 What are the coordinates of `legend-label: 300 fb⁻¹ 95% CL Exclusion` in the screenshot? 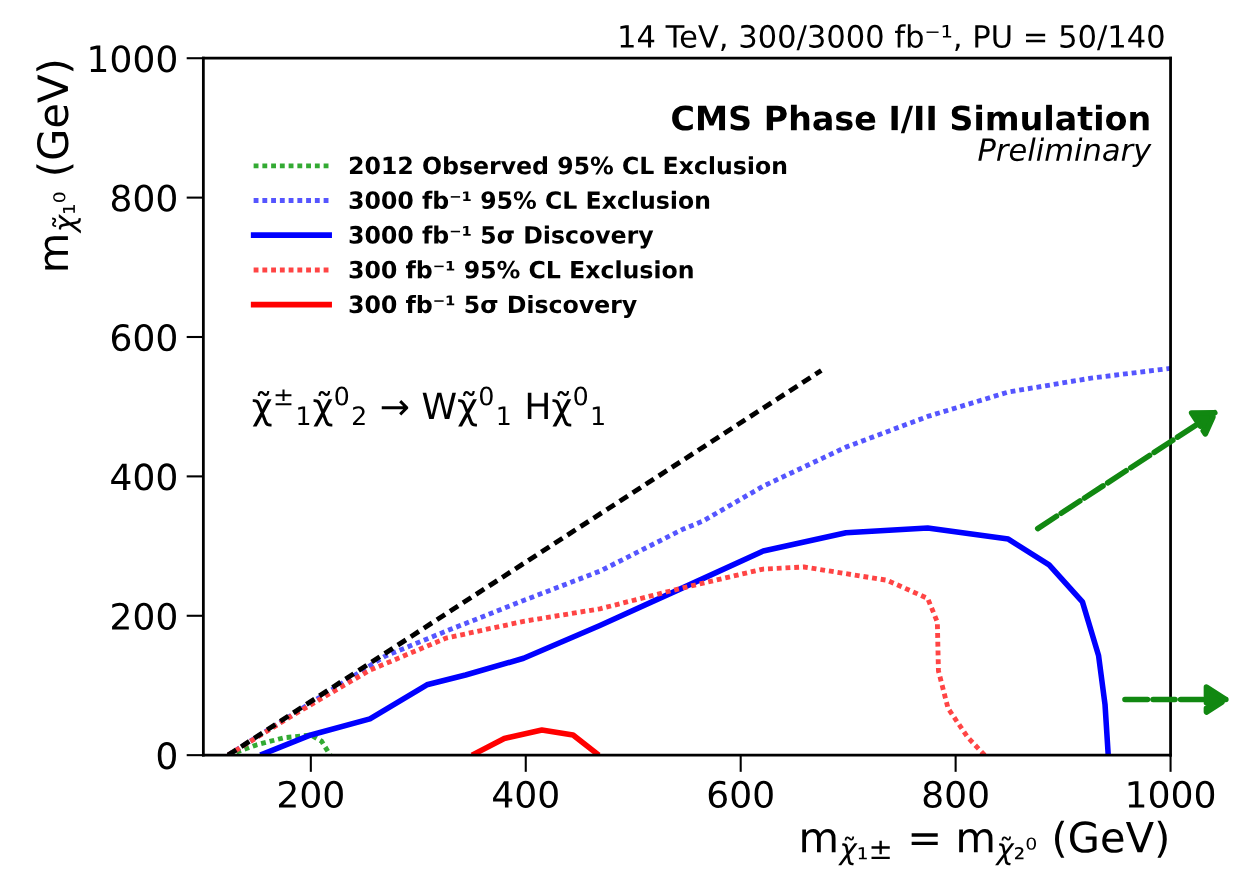 It's located at (521, 269).